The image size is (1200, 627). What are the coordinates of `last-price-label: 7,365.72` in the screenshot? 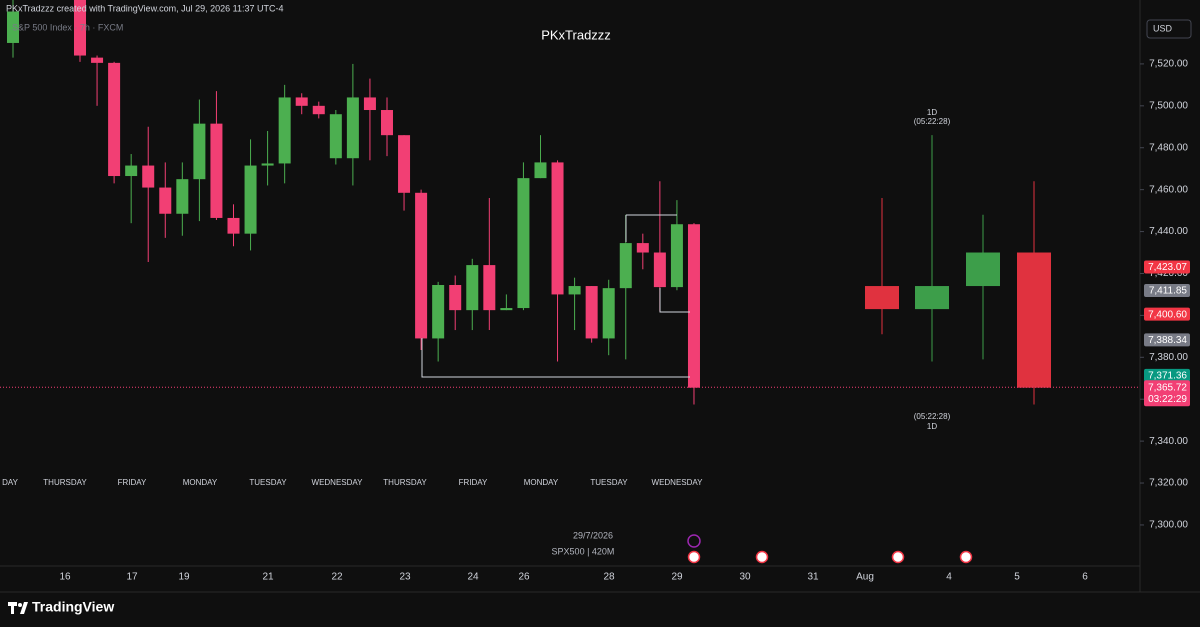 It's located at (1167, 387).